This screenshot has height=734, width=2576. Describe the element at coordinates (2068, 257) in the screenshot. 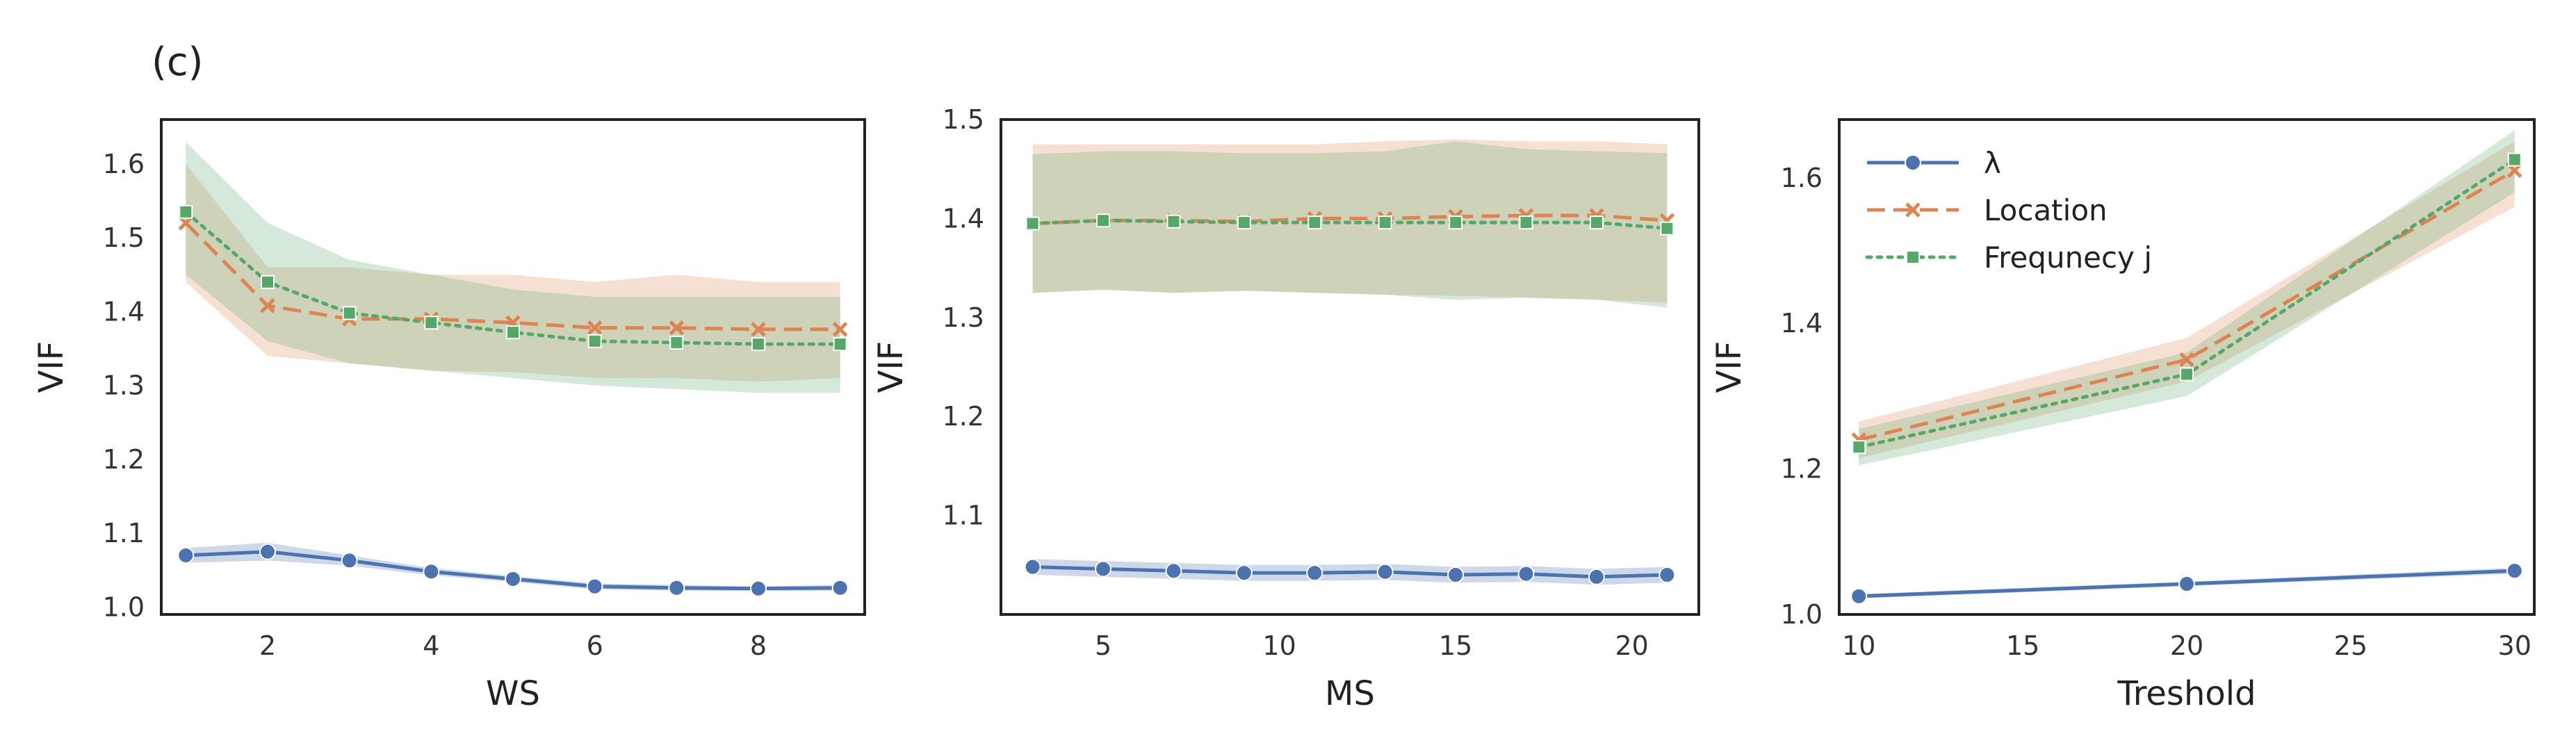

I see `legend-label-frequency: Frequnecy j` at that location.